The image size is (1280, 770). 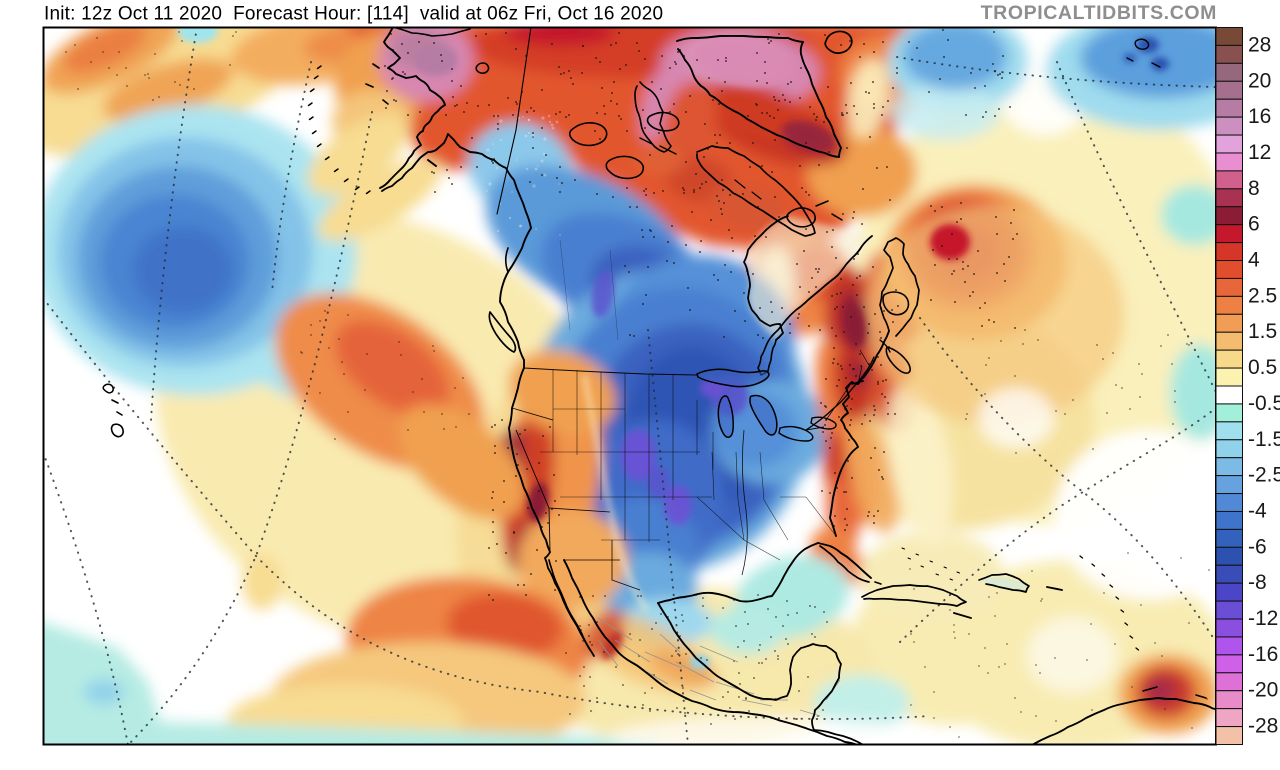 What do you see at coordinates (1263, 690) in the screenshot?
I see `svg-text: -20` at bounding box center [1263, 690].